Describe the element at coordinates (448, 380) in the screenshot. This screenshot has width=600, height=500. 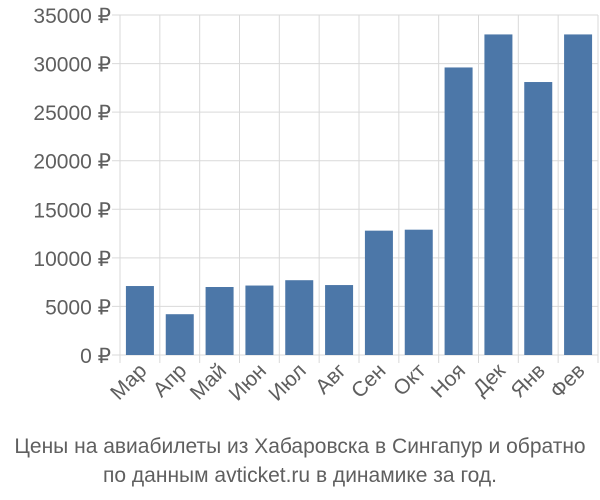
I see `x-tick-label: Ноя` at that location.